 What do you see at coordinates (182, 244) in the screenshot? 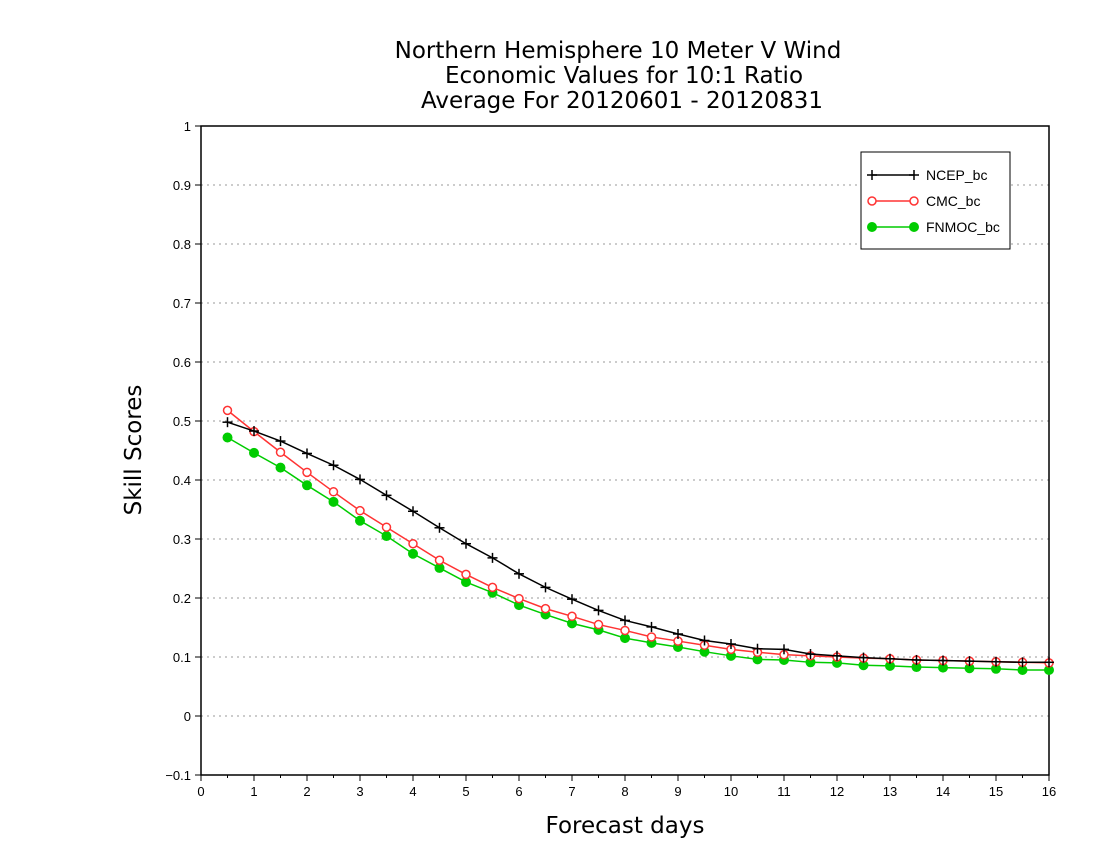
I see `y-tick-label: 0.8` at bounding box center [182, 244].